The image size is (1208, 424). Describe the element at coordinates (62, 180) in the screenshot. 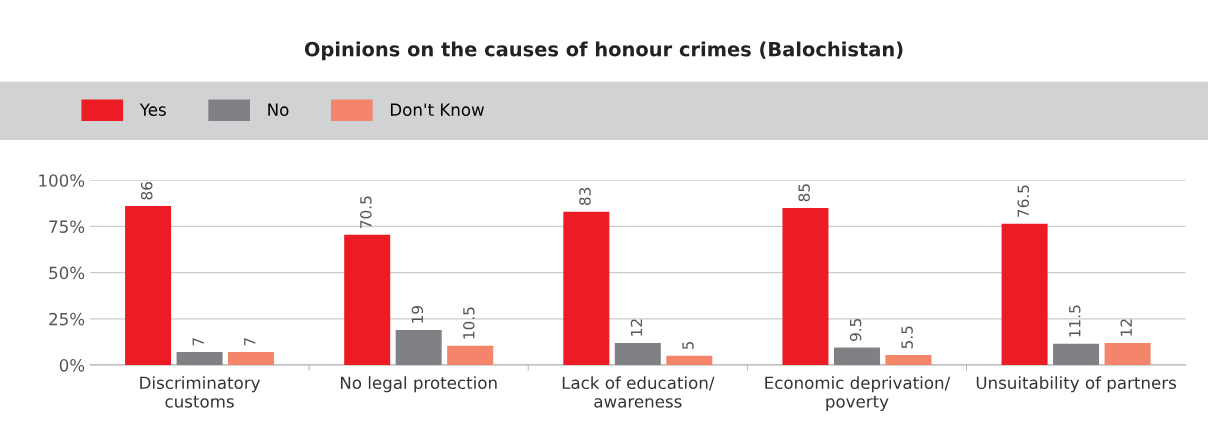

I see `y-tick-label: 100%` at that location.